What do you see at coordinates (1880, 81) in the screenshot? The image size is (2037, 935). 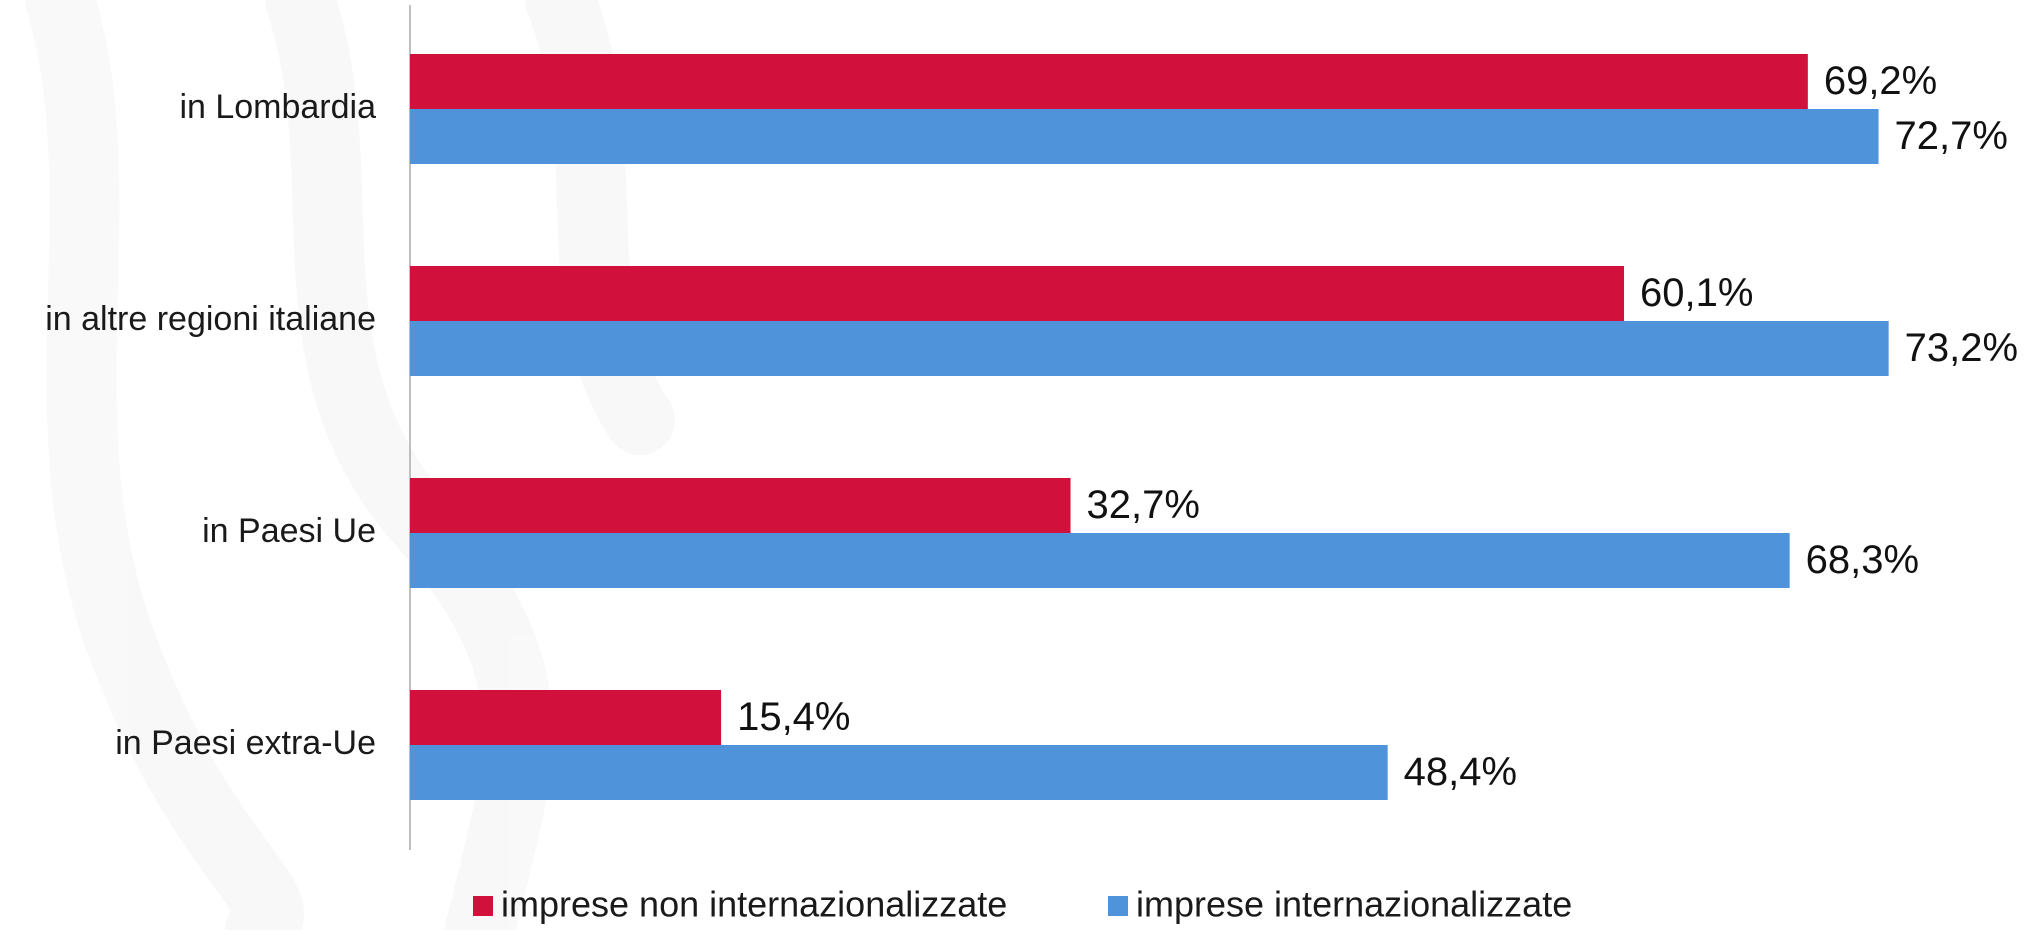 I see `data-label: 69,2%` at bounding box center [1880, 81].